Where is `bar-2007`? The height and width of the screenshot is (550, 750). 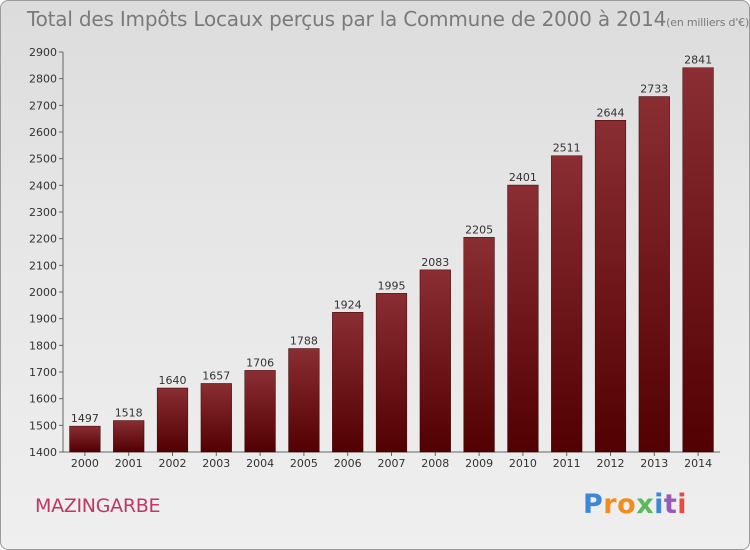
bar-2007 is located at coordinates (391, 373).